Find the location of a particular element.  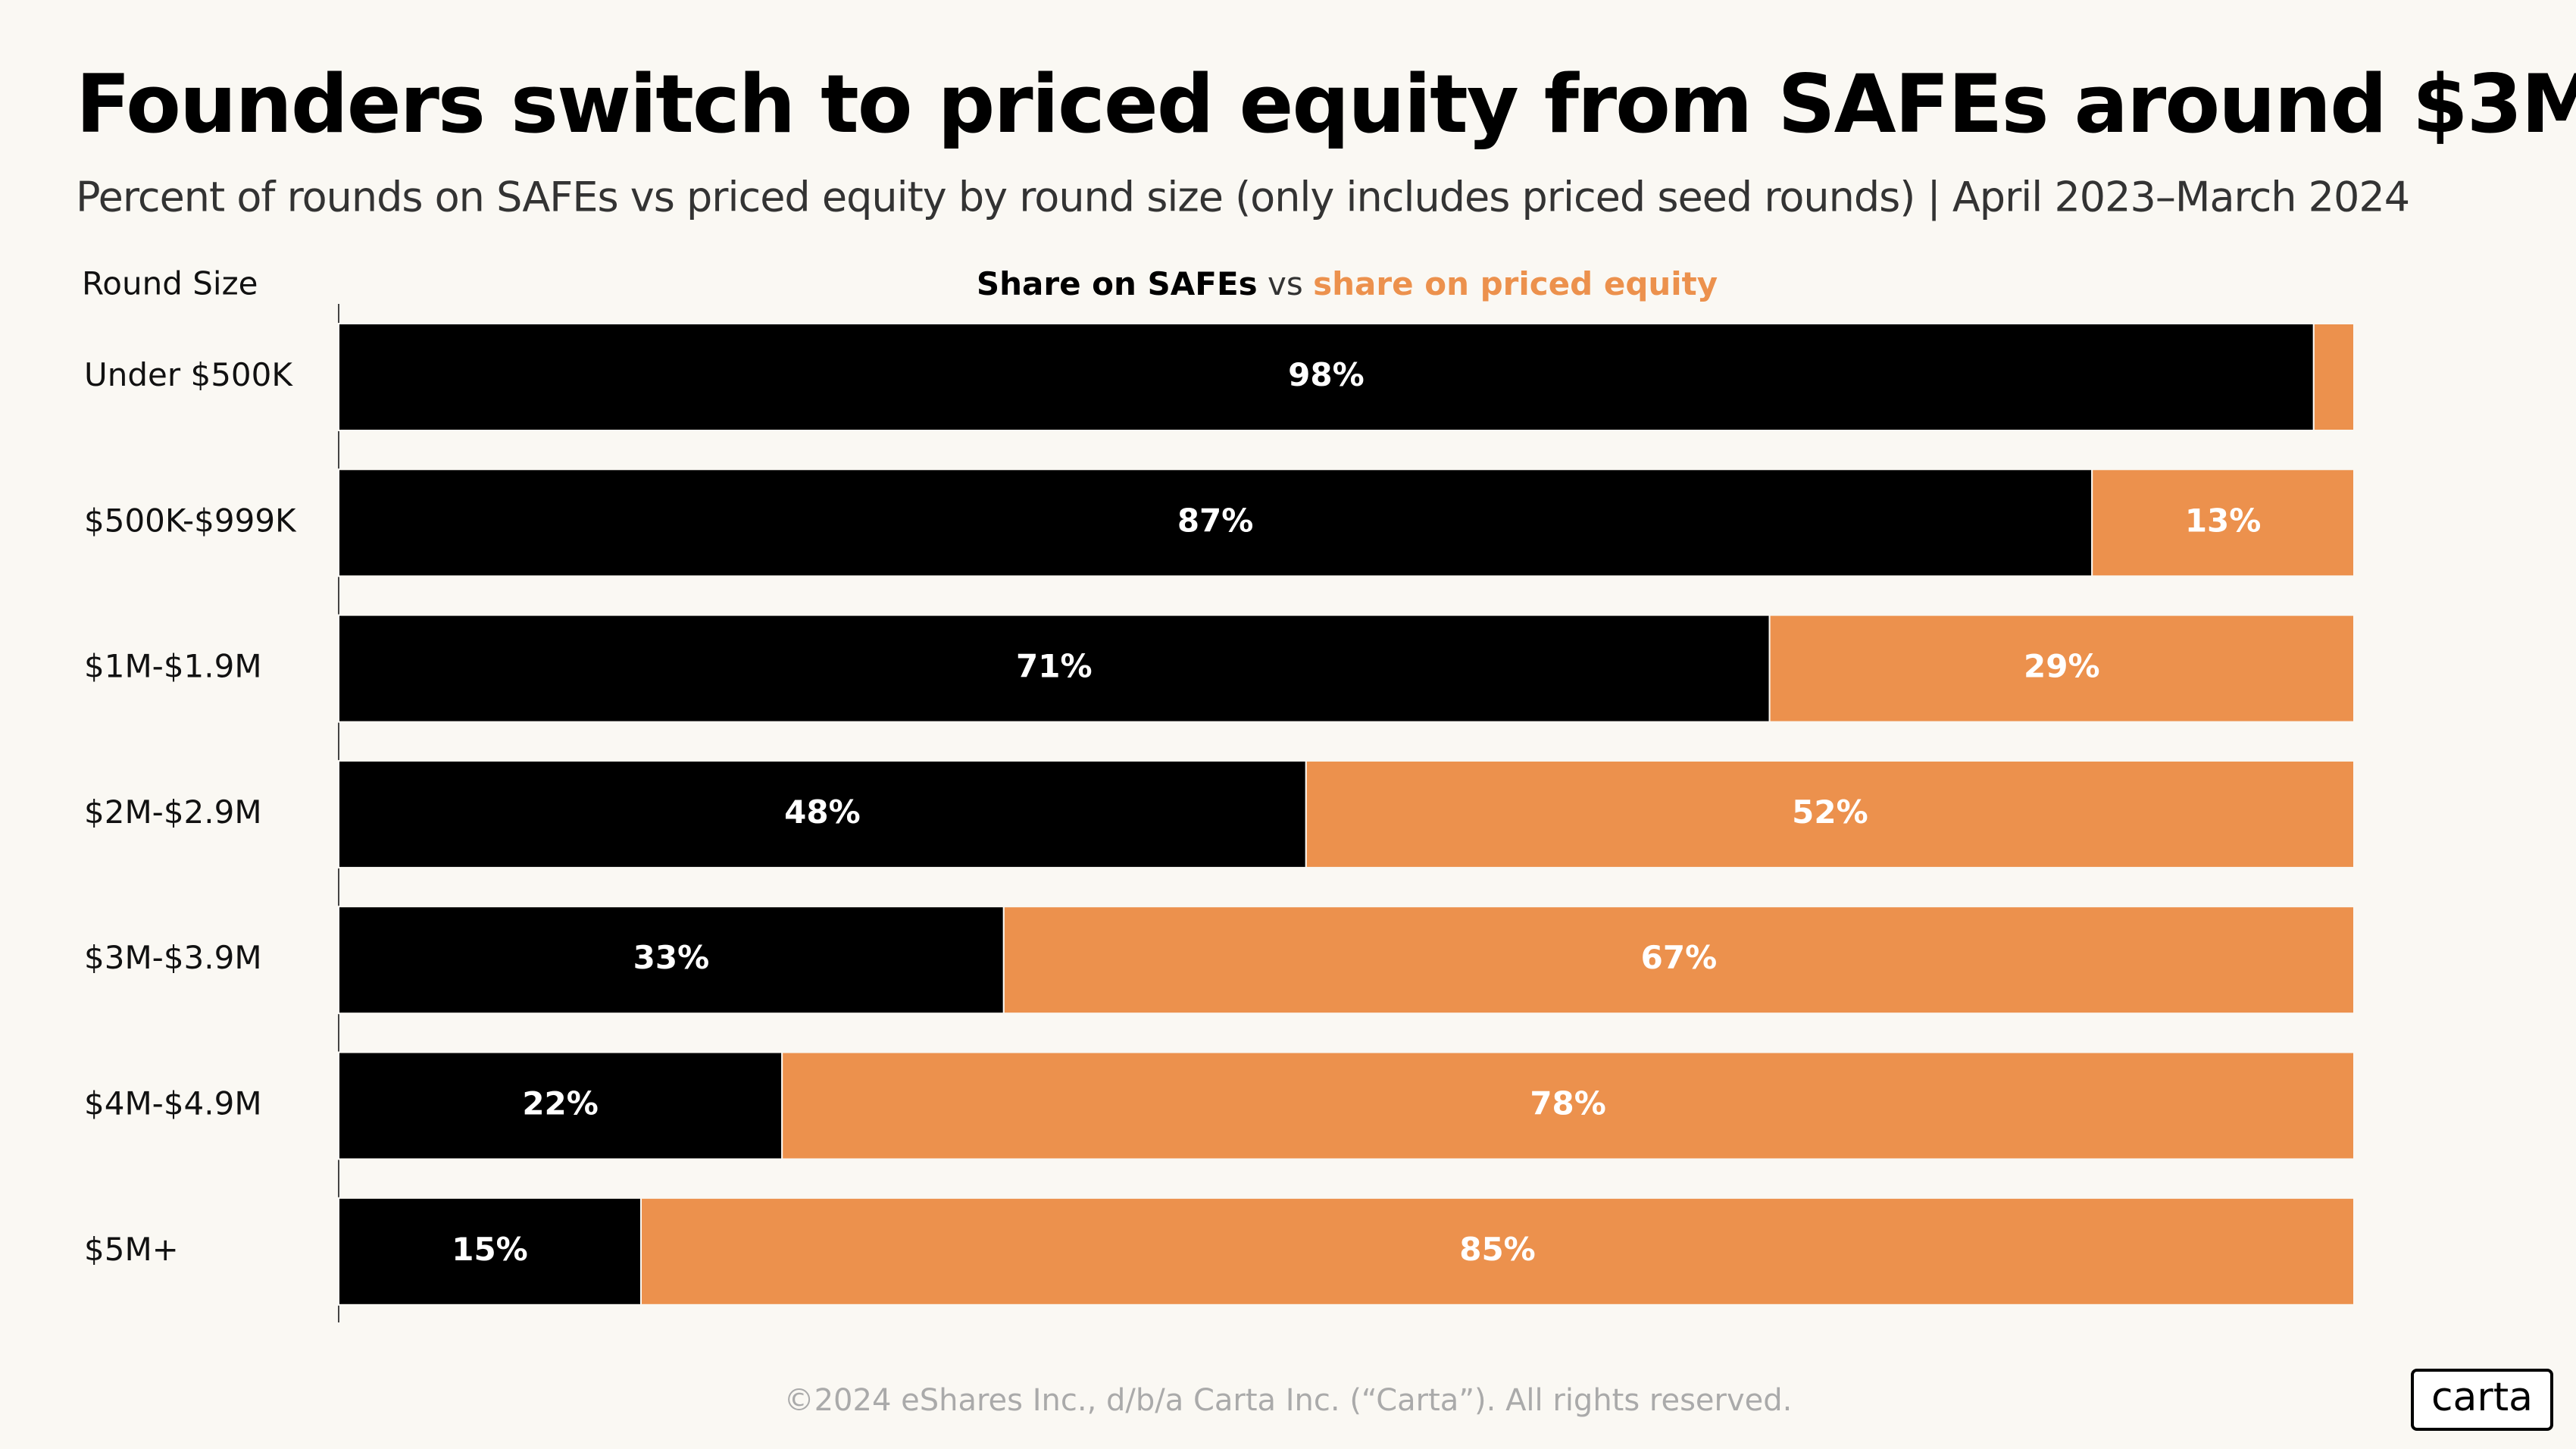

y-tick-label: $3M-$3.9M is located at coordinates (173, 958).